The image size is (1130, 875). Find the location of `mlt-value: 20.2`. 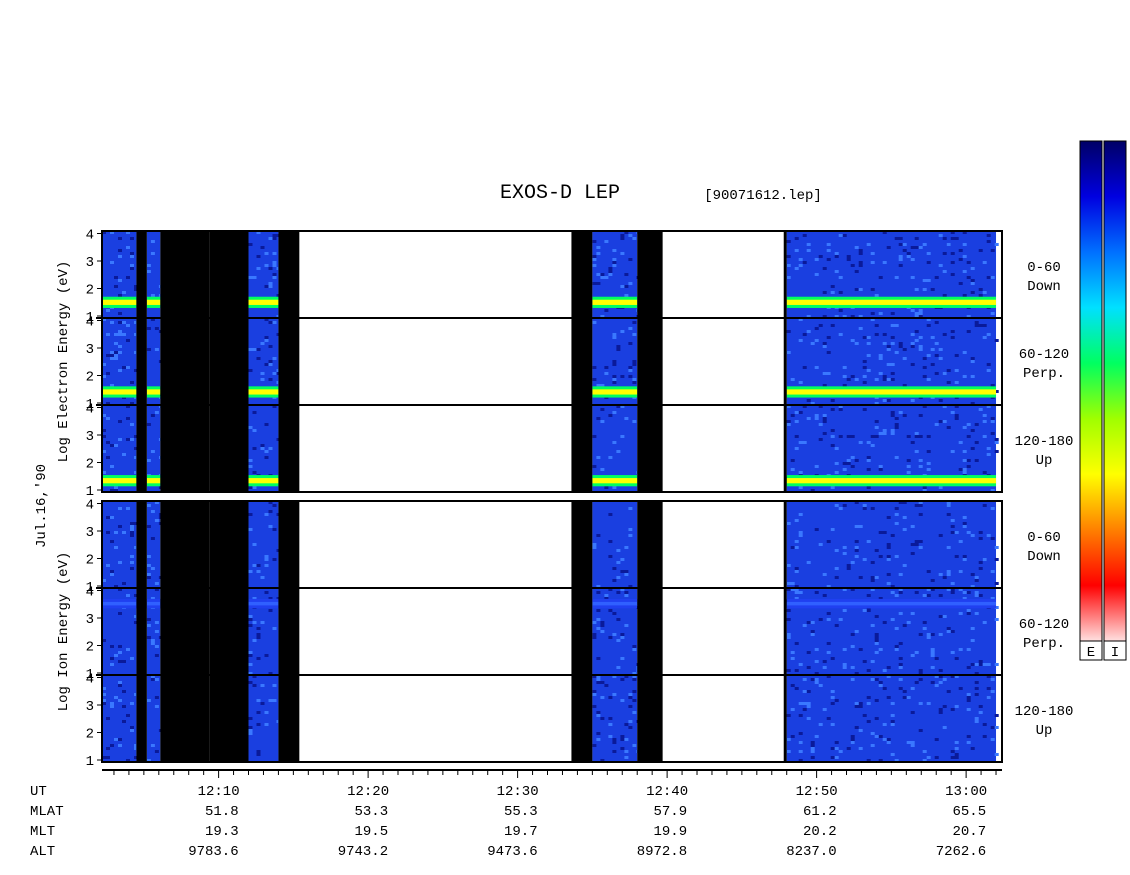

mlt-value: 20.2 is located at coordinates (820, 832).